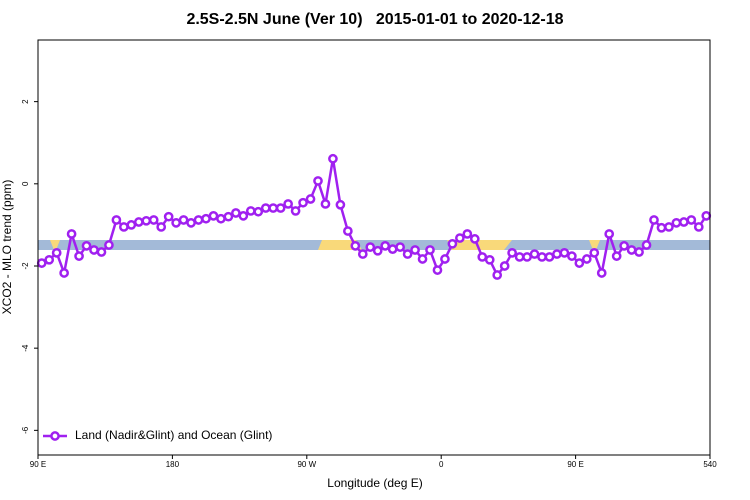 The width and height of the screenshot is (750, 500). What do you see at coordinates (306, 464) in the screenshot?
I see `x-tick-label: 90 W` at bounding box center [306, 464].